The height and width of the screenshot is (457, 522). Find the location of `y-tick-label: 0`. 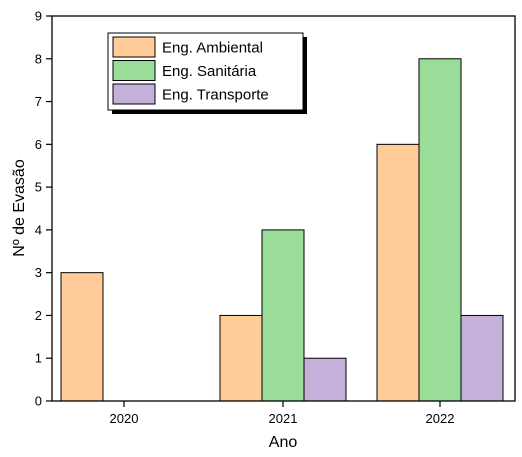

y-tick-label: 0 is located at coordinates (38, 401).